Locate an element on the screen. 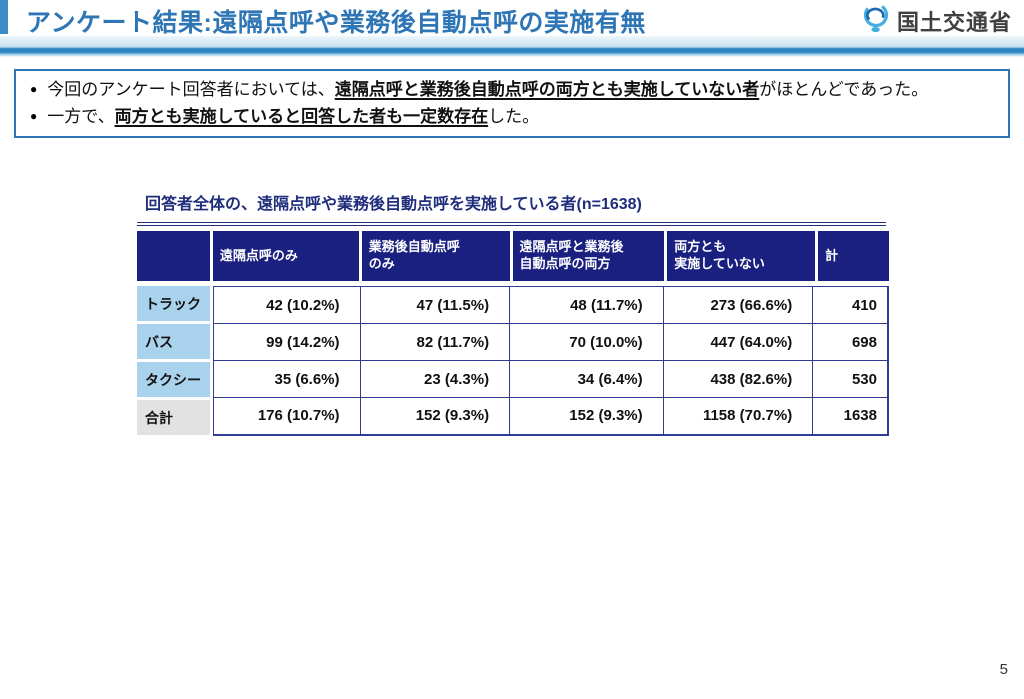  row-label-truck: トラック is located at coordinates (173, 303).